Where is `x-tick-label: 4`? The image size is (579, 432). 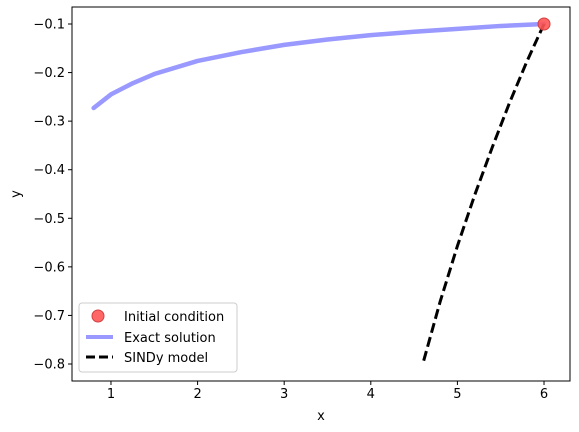
x-tick-label: 4 is located at coordinates (371, 394).